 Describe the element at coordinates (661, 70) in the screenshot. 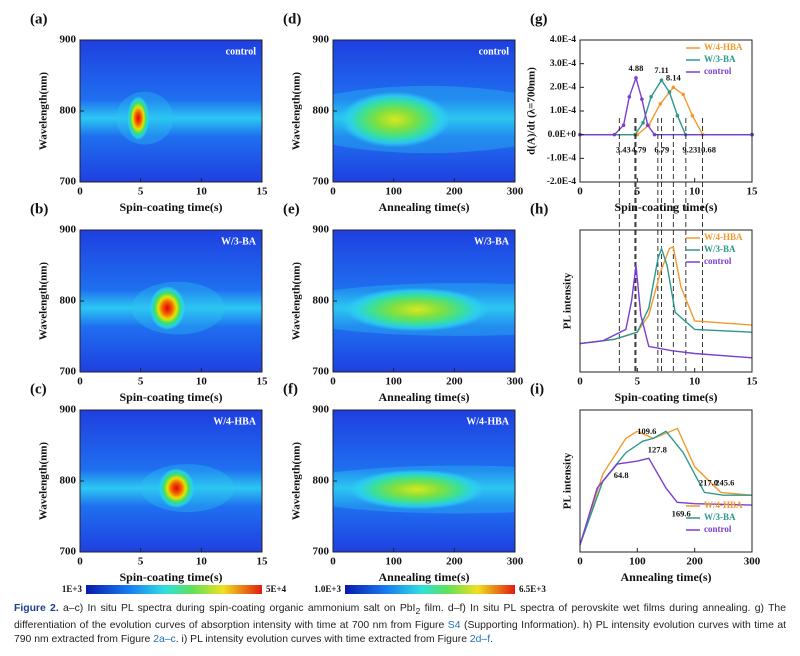

I see `annotation: 7.11` at that location.